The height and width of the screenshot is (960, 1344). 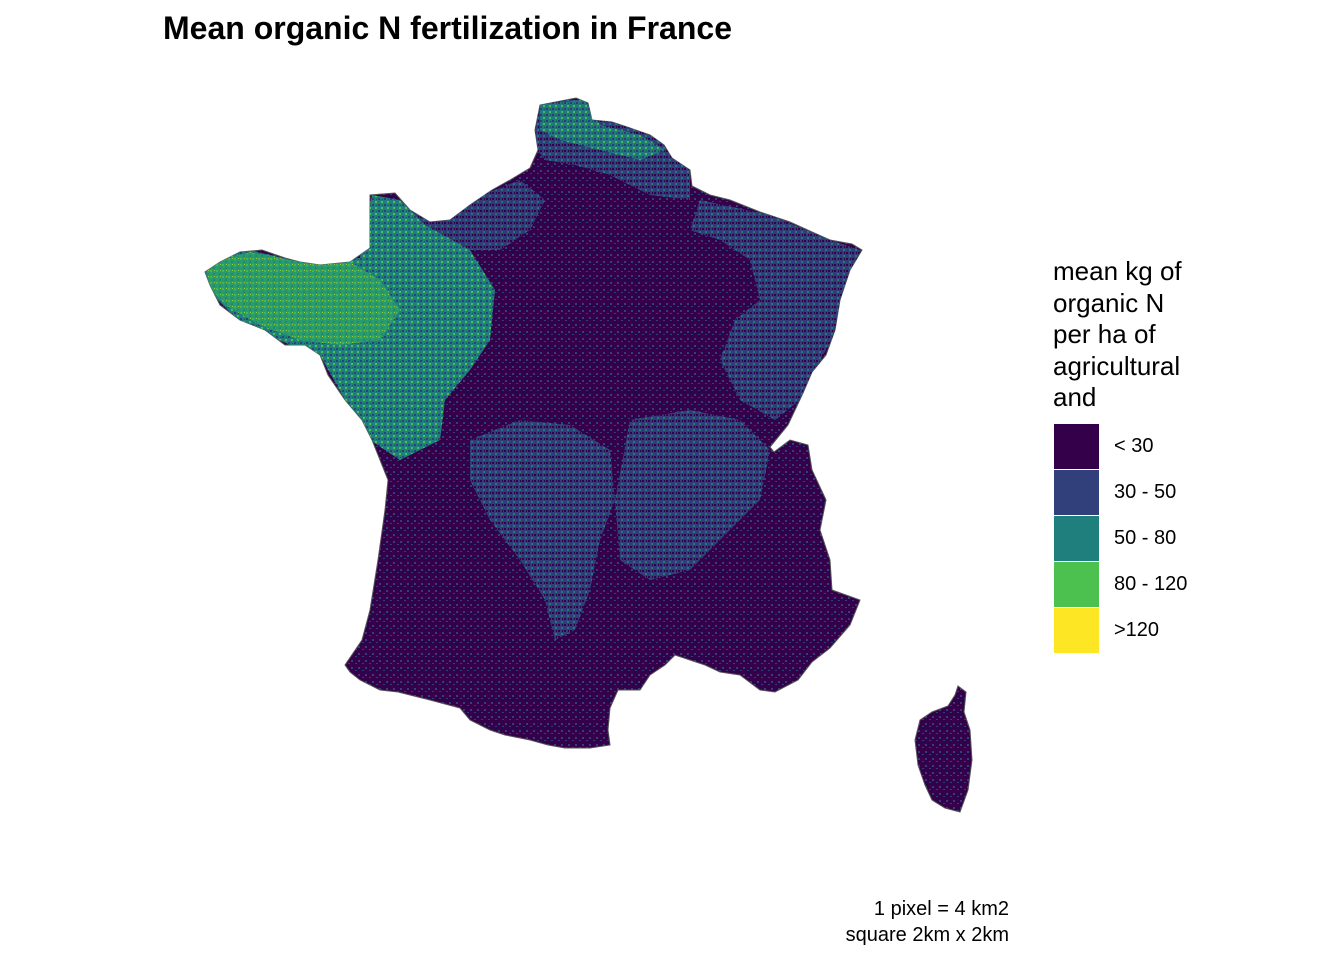 I want to click on legend-label: >120, so click(x=1137, y=629).